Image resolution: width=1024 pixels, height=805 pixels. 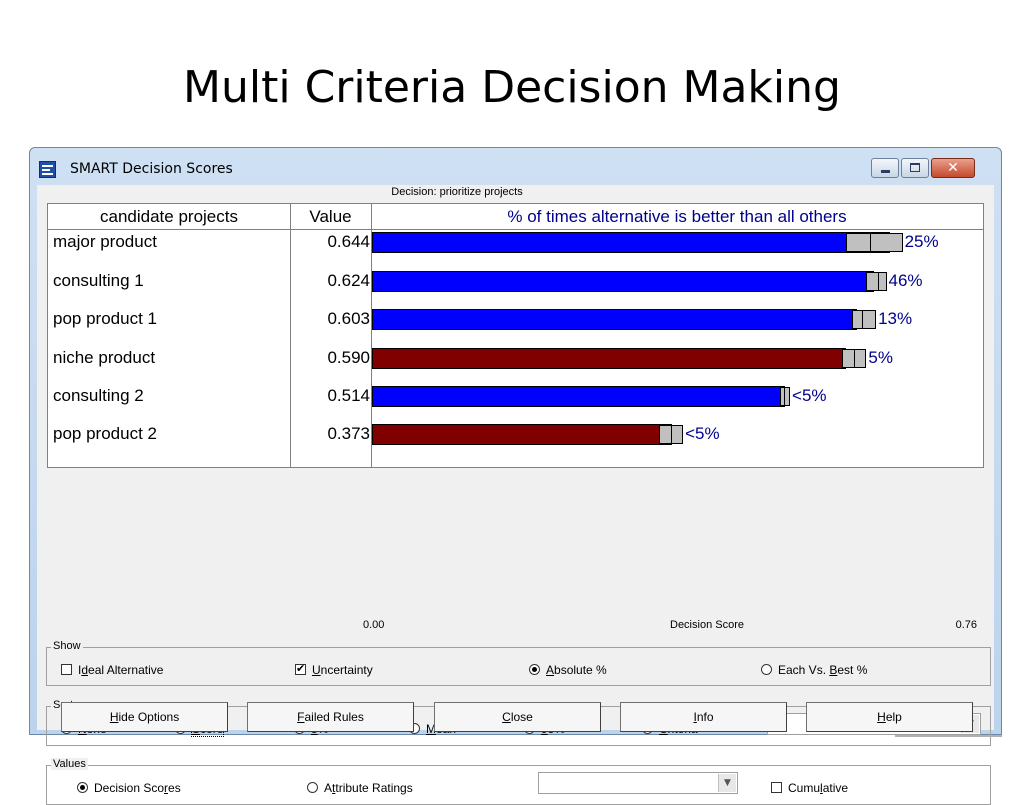 What do you see at coordinates (727, 783) in the screenshot?
I see `chevron-down-icon: ▼` at bounding box center [727, 783].